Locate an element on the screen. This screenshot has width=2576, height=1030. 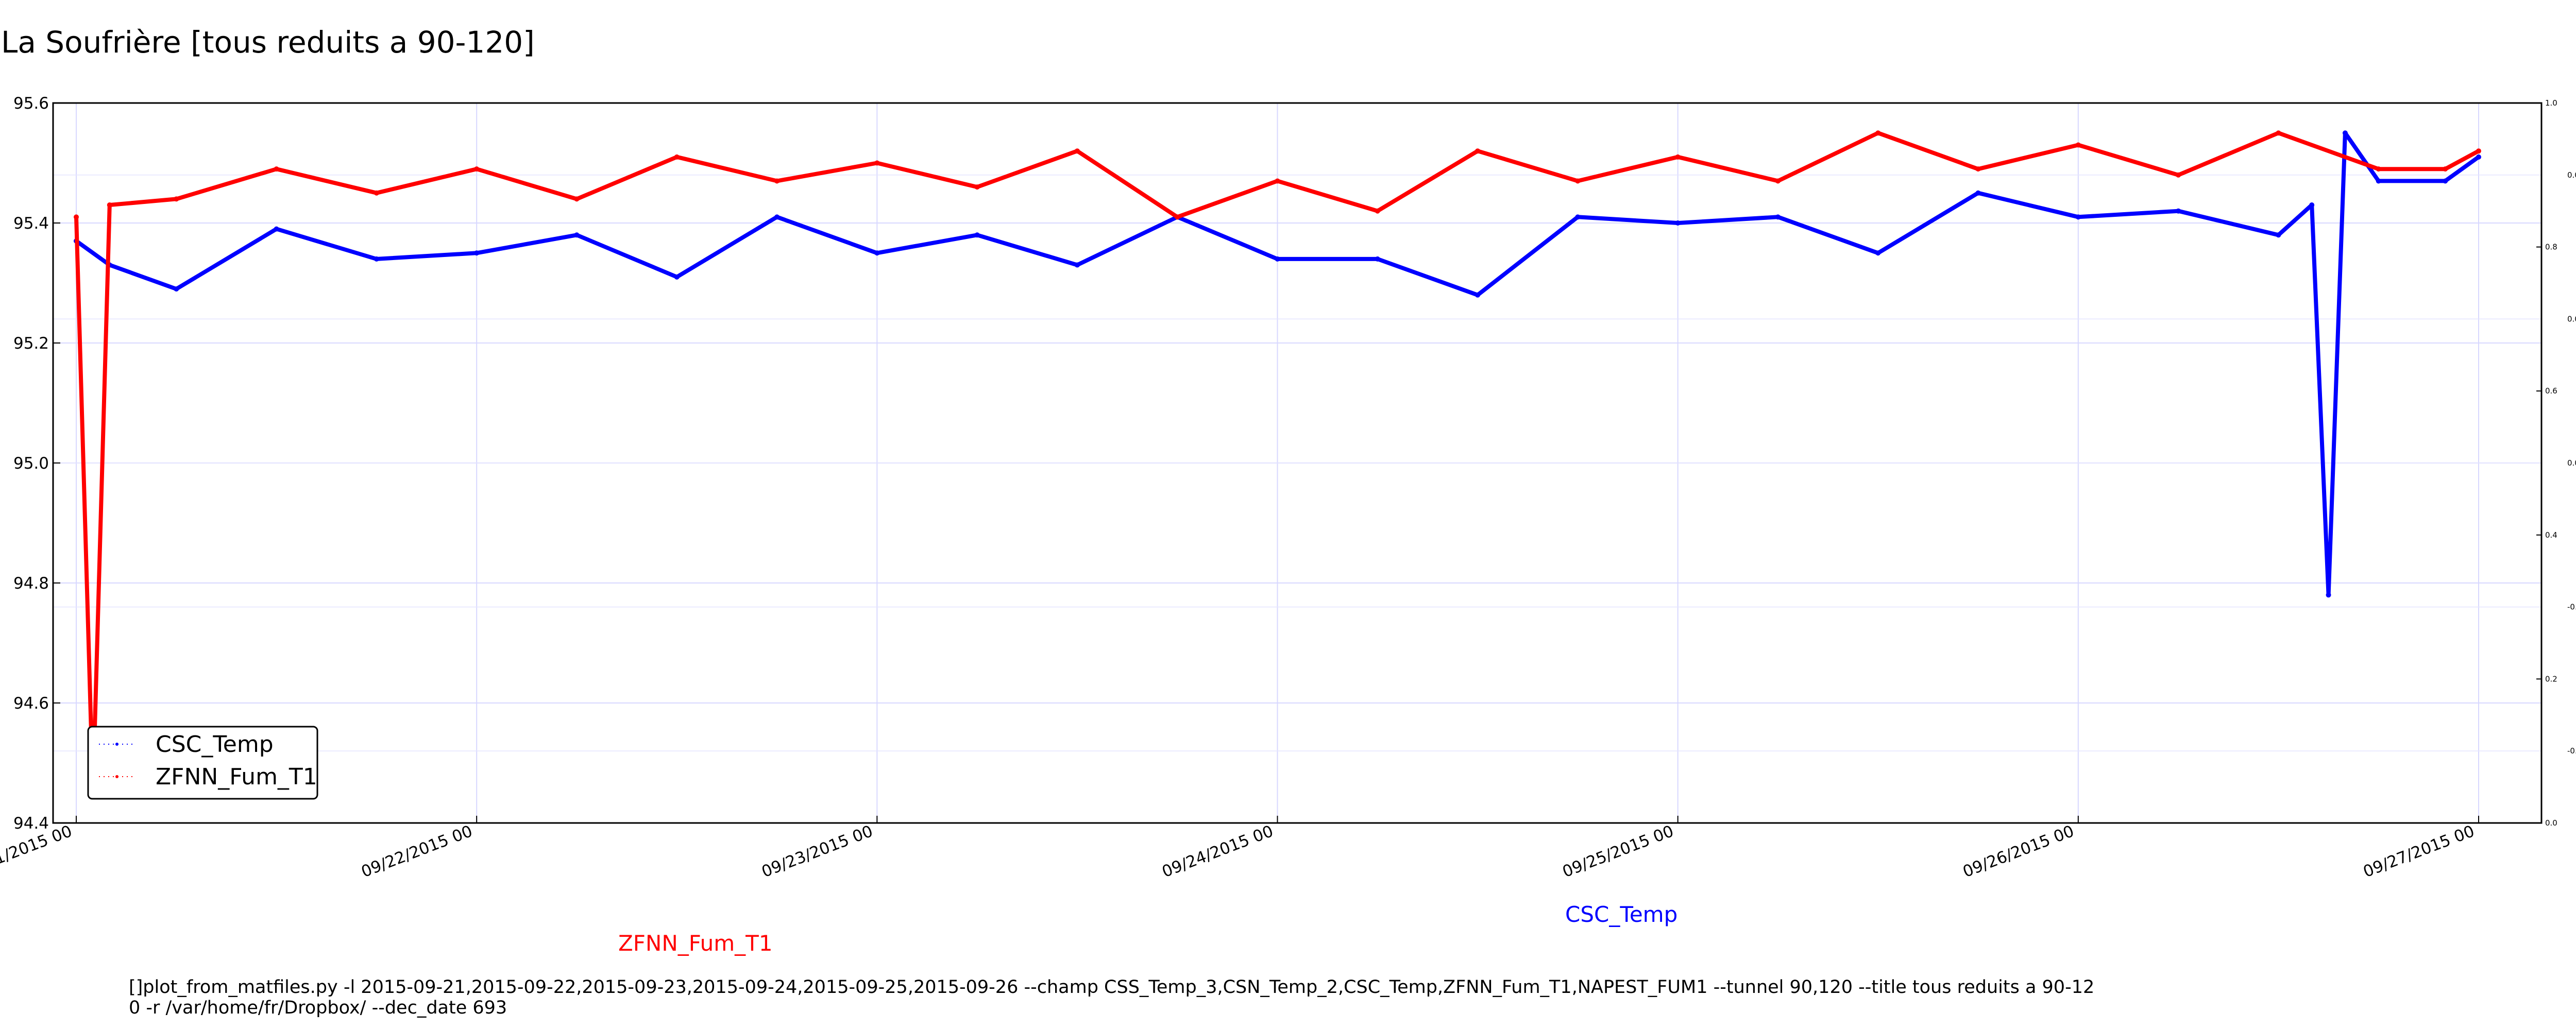
chart-title: La Soufrière [tous reduits a 90-120] is located at coordinates (268, 42).